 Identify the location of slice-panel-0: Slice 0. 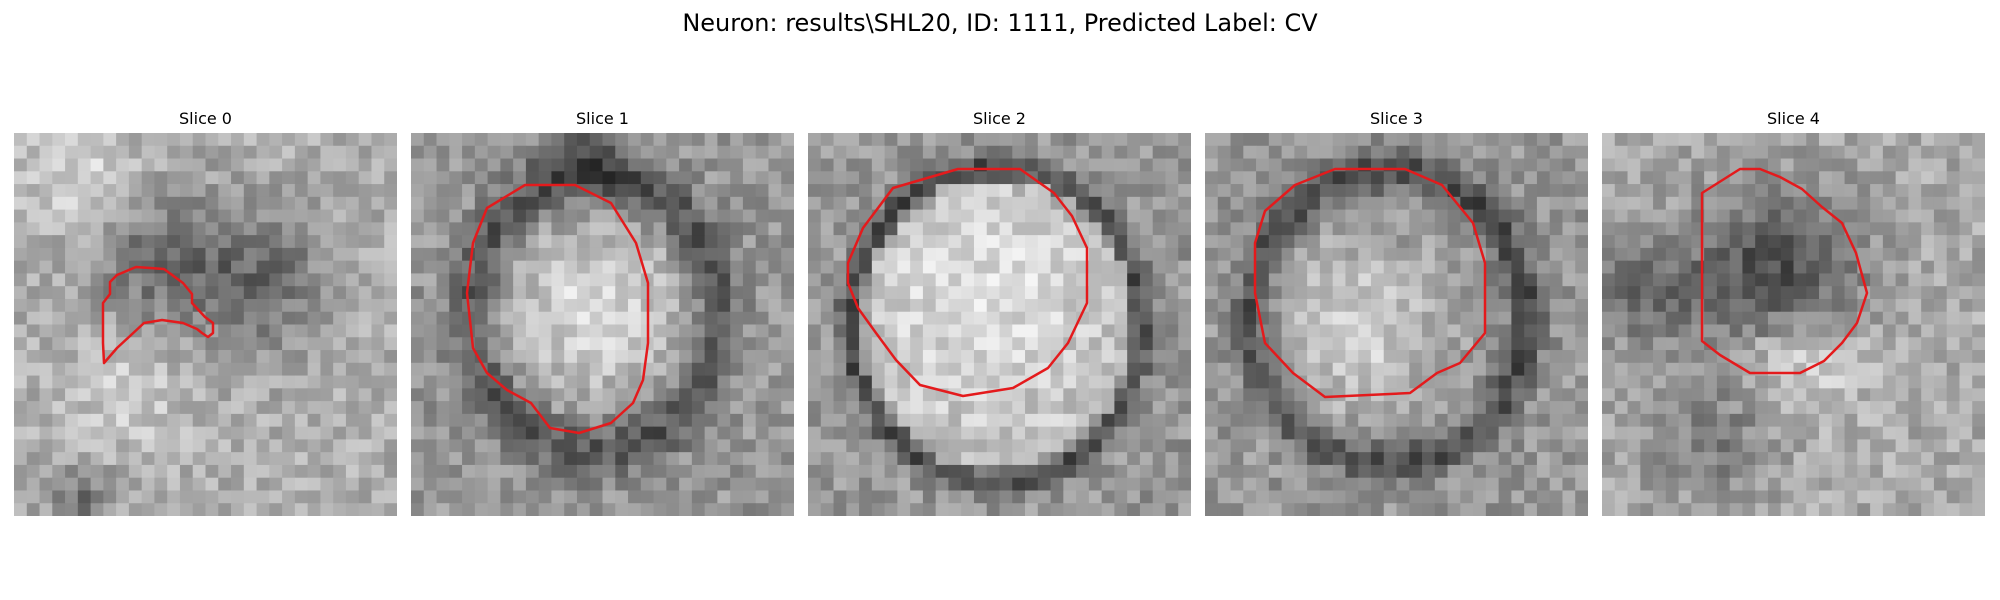
(205, 313).